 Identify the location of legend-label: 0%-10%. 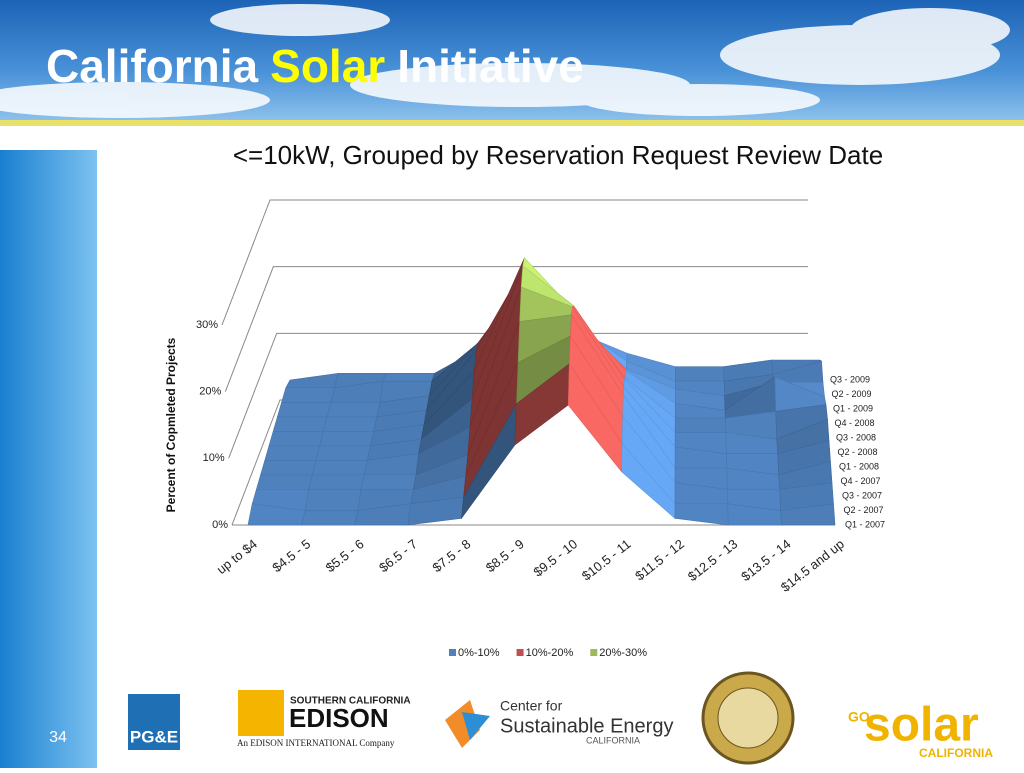
(479, 653).